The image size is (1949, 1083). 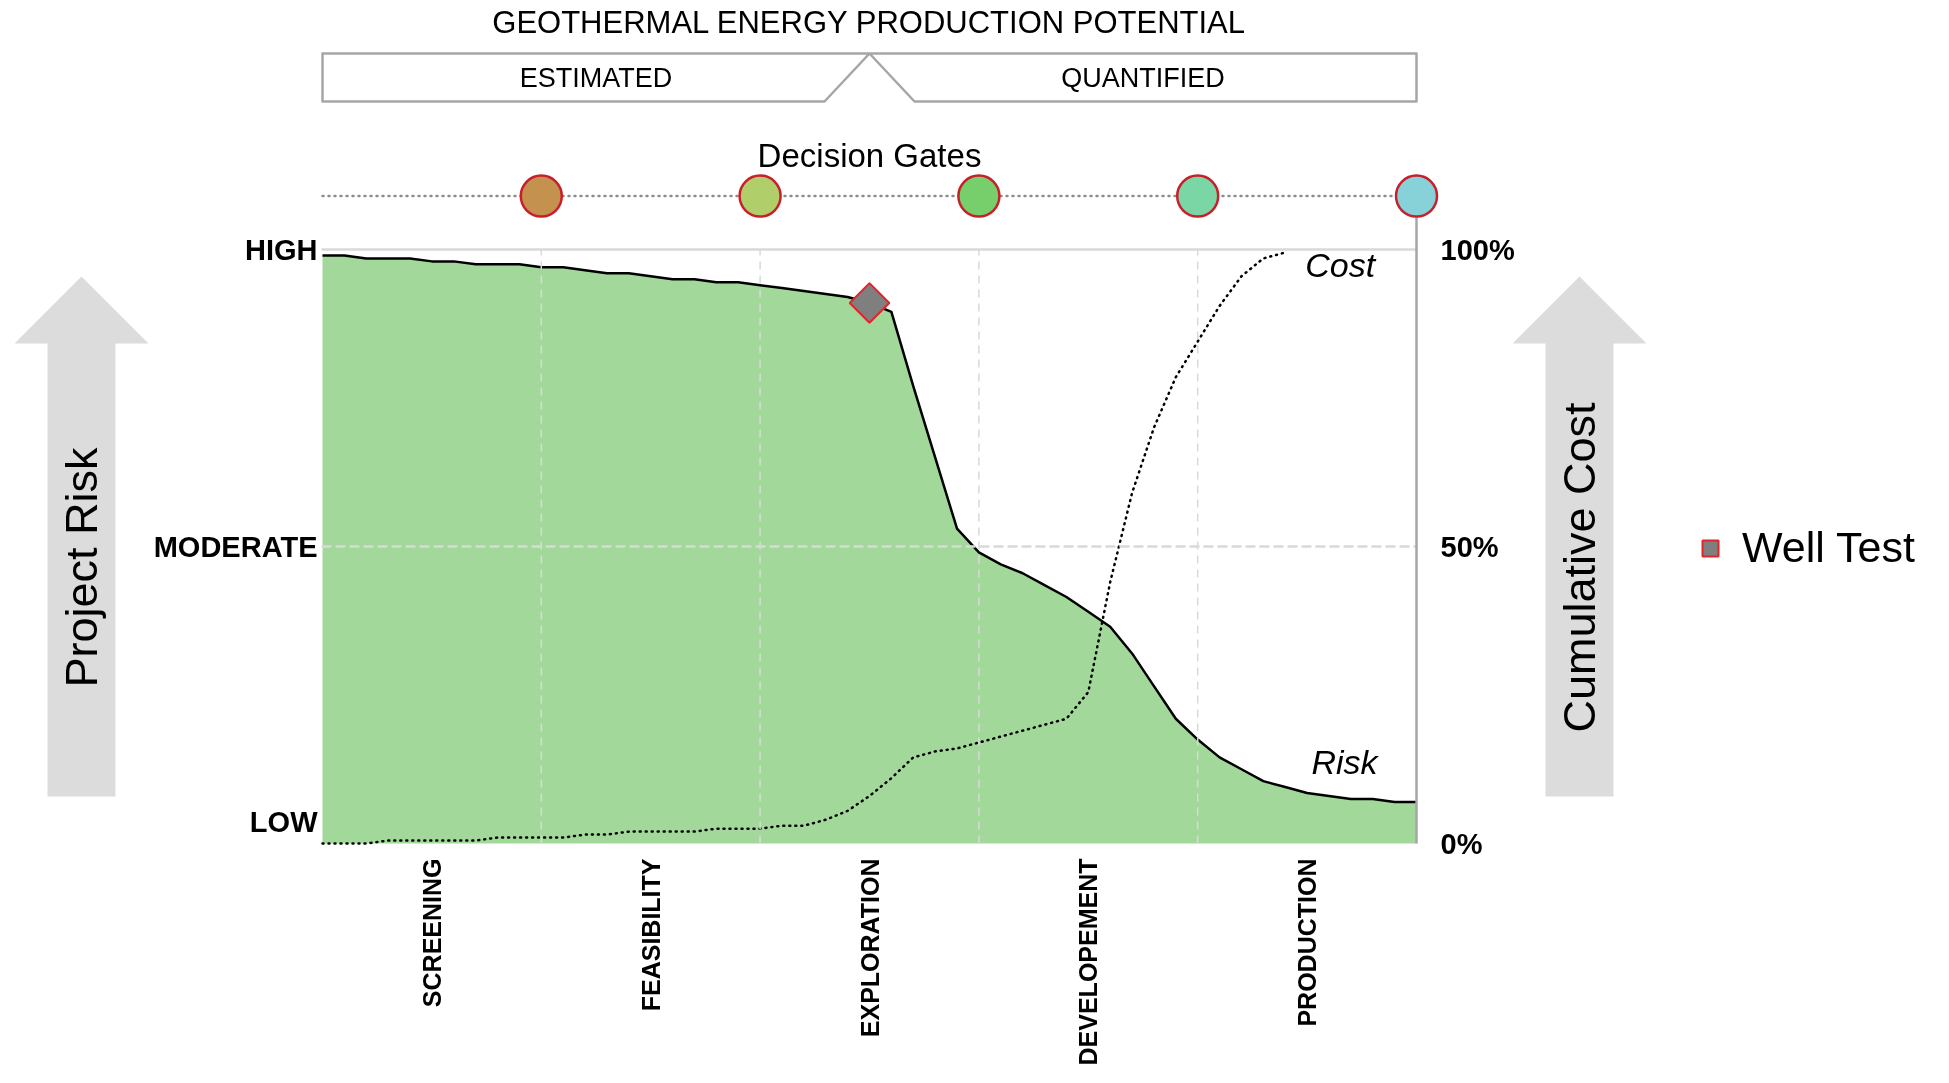 I want to click on text: Project Risk, so click(x=81, y=567).